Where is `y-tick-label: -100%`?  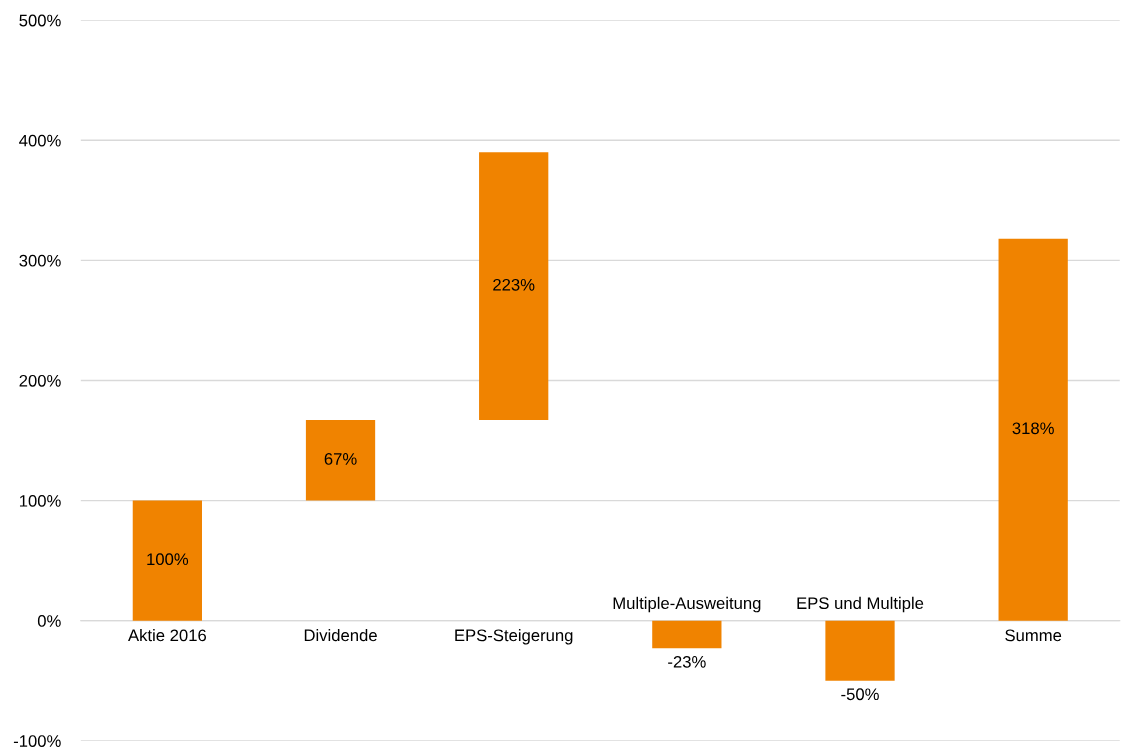 y-tick-label: -100% is located at coordinates (37, 741).